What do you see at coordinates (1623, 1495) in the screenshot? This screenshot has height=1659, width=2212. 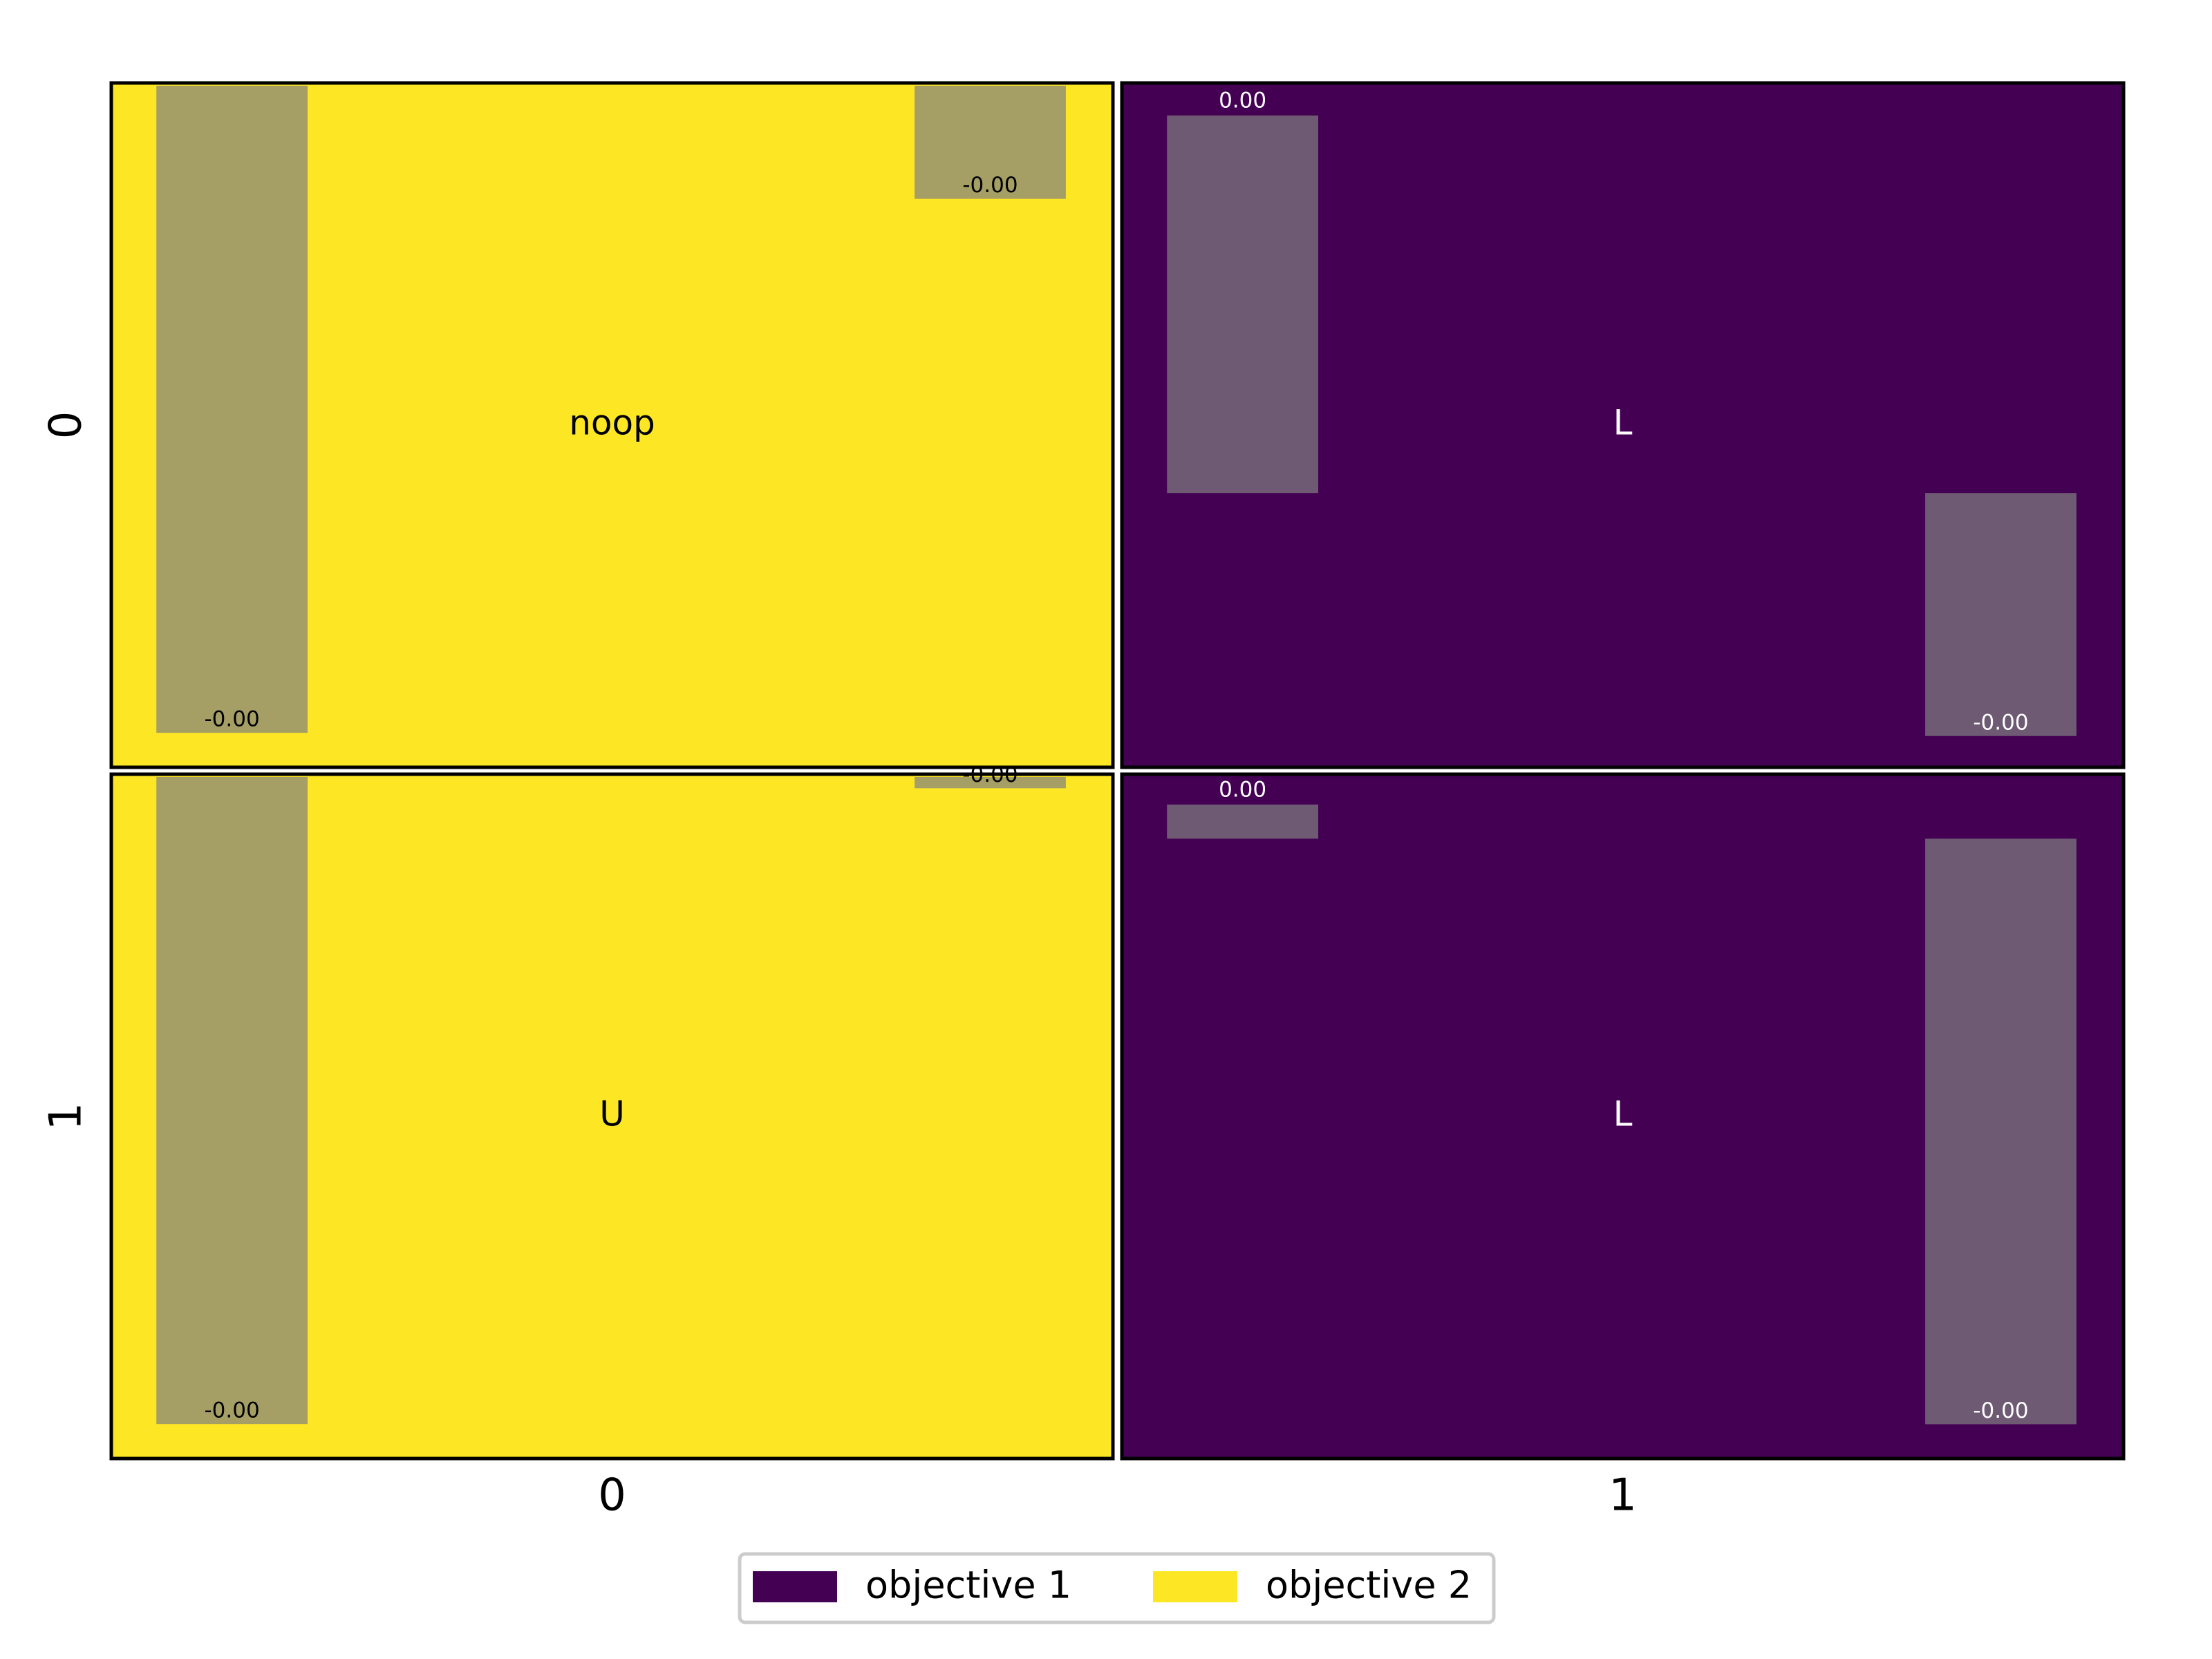 I see `x-tick-label: 1` at bounding box center [1623, 1495].